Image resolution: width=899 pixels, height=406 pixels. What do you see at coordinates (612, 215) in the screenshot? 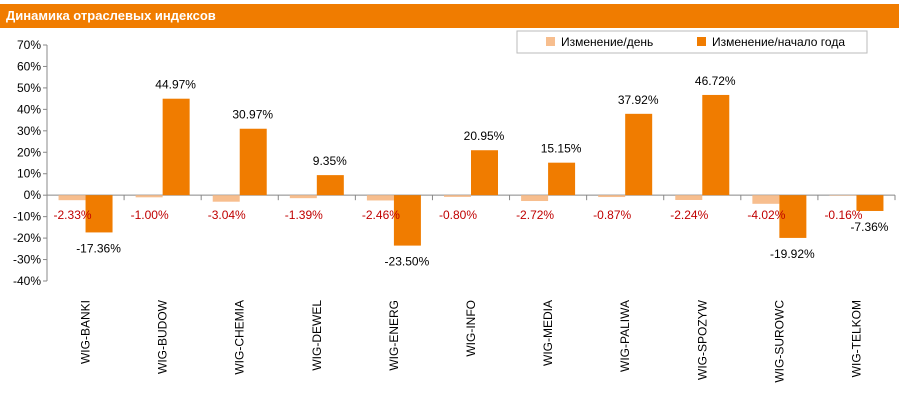
I see `data-label-day: -0.87%` at bounding box center [612, 215].